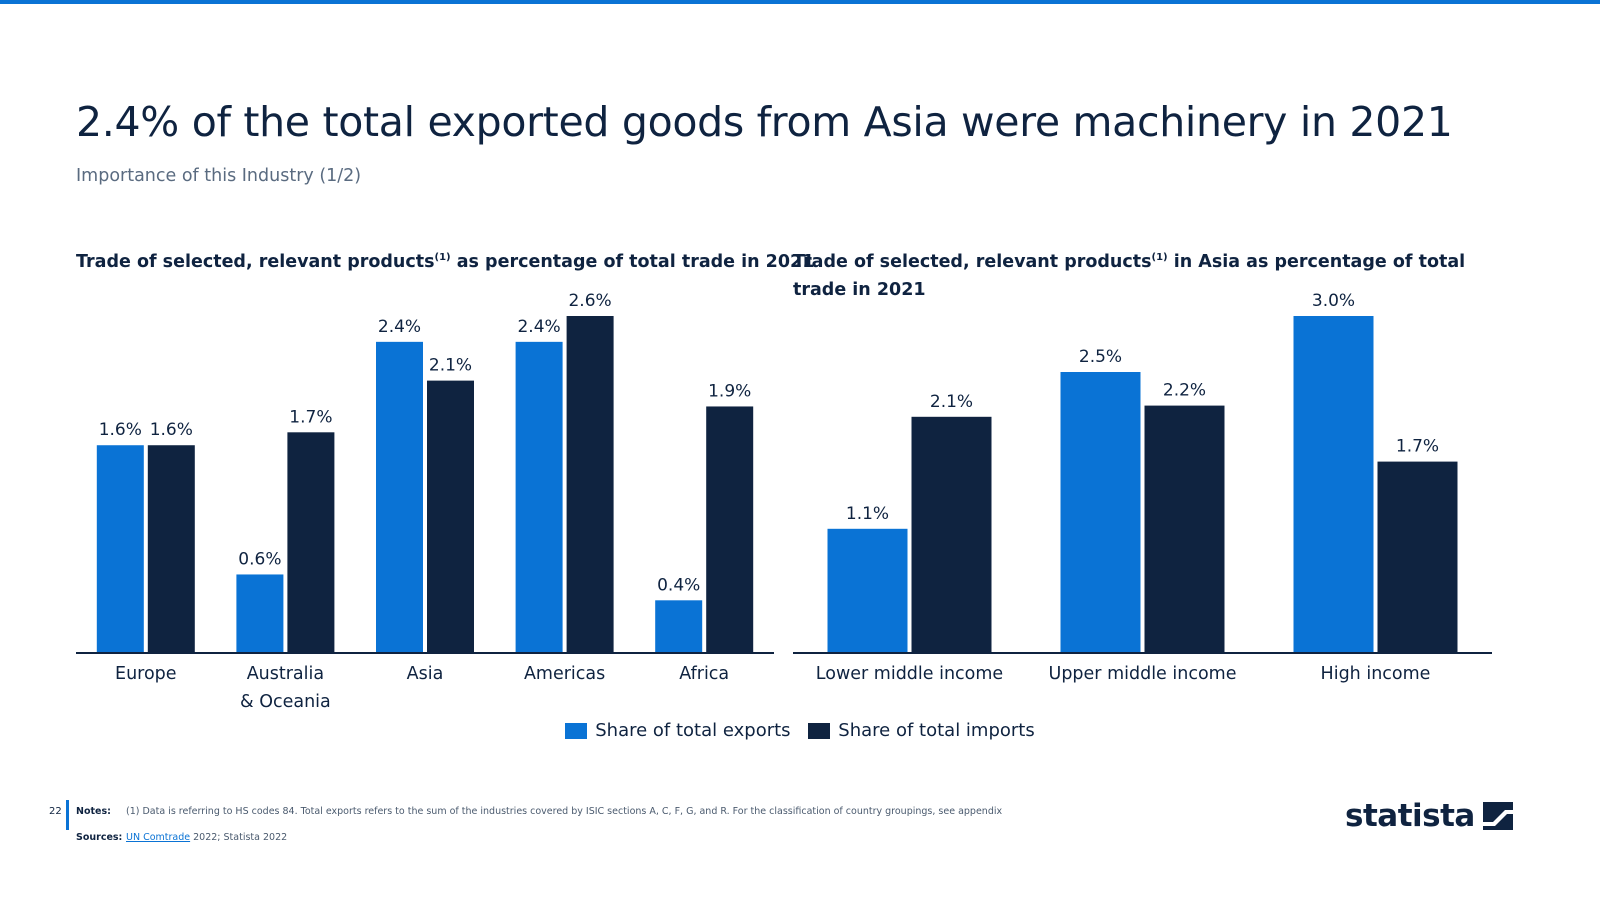  What do you see at coordinates (819, 730) in the screenshot?
I see `legend-swatch-imports` at bounding box center [819, 730].